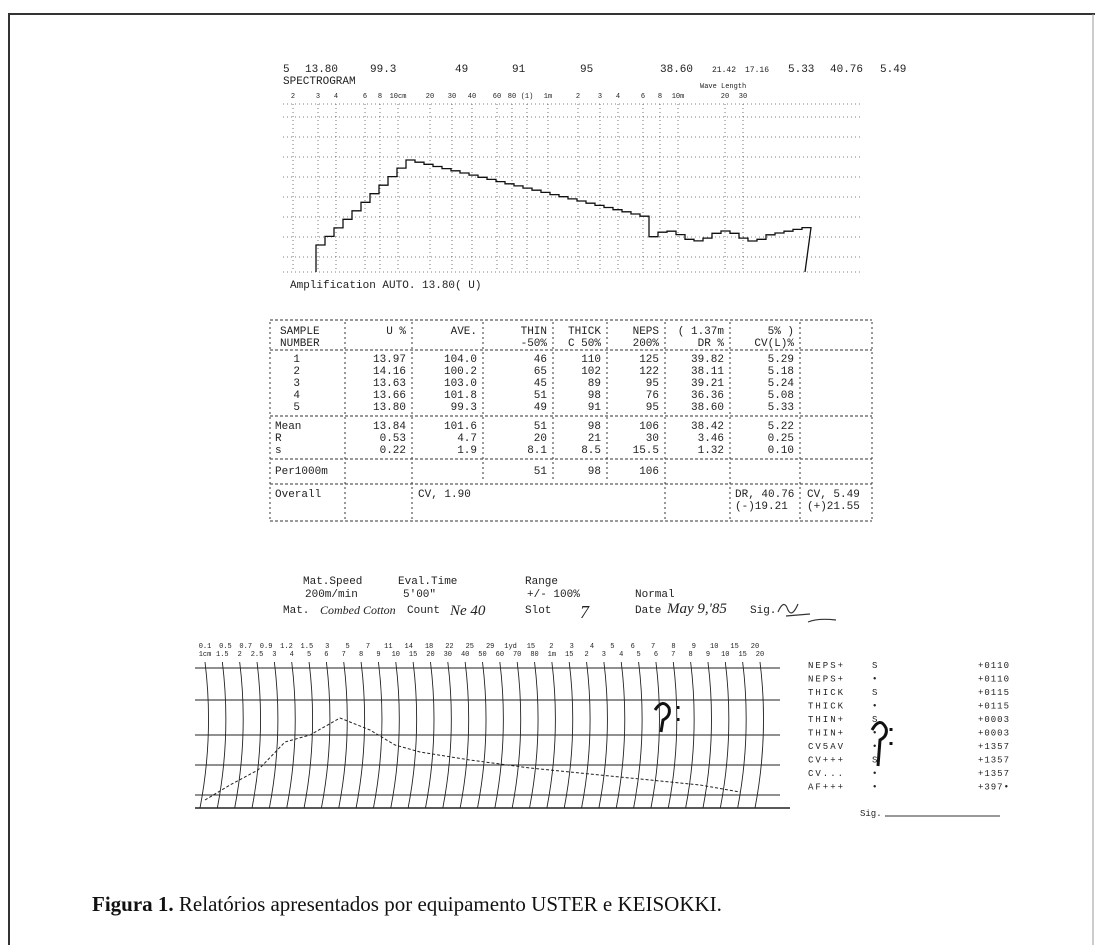 The width and height of the screenshot is (1095, 945). Describe the element at coordinates (296, 360) in the screenshot. I see `cell: 1` at that location.